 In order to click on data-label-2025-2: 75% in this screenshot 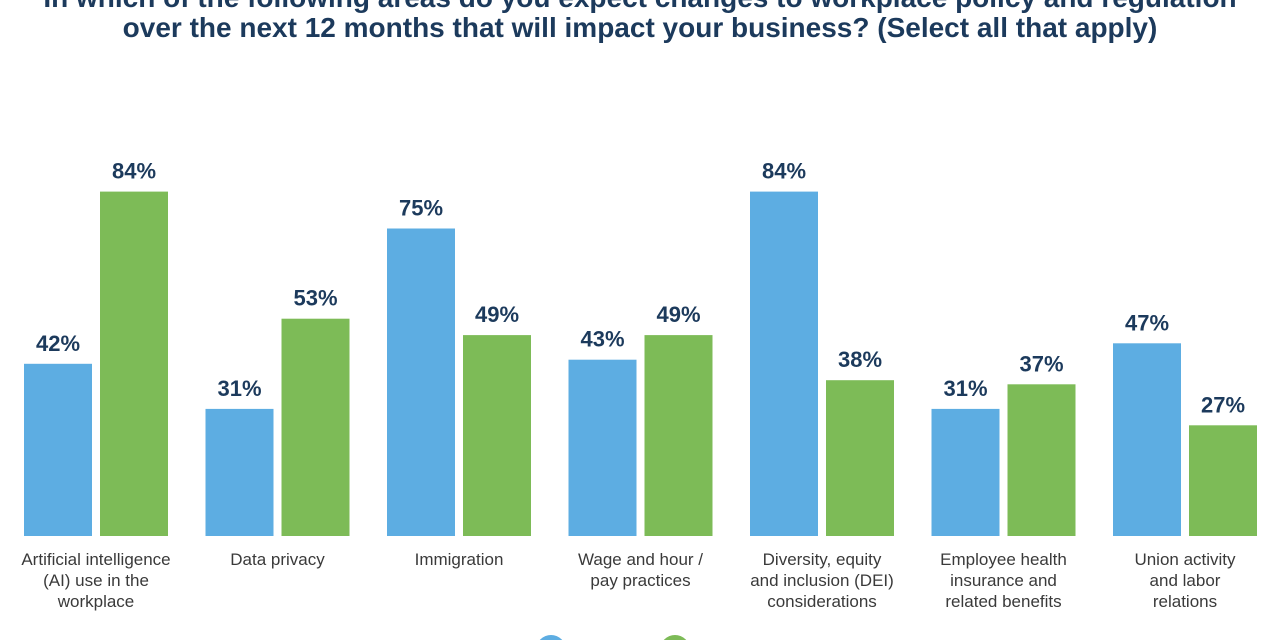, I will do `click(421, 208)`.